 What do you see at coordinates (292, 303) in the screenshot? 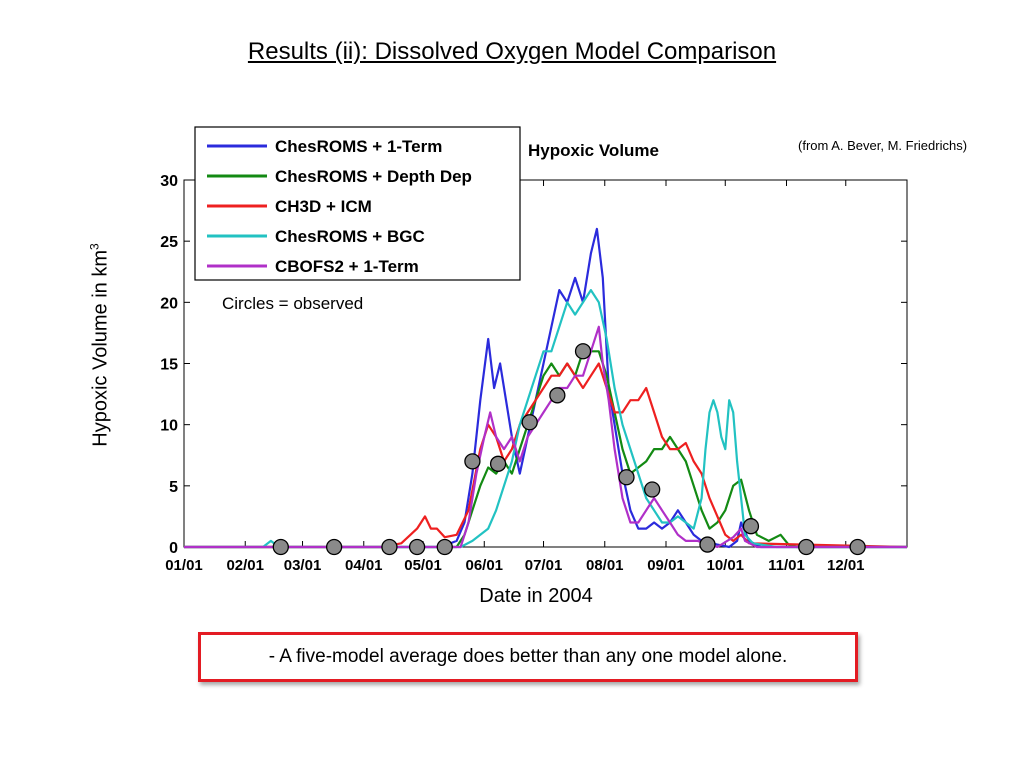
I see `observed-annotation: Circles = observed` at bounding box center [292, 303].